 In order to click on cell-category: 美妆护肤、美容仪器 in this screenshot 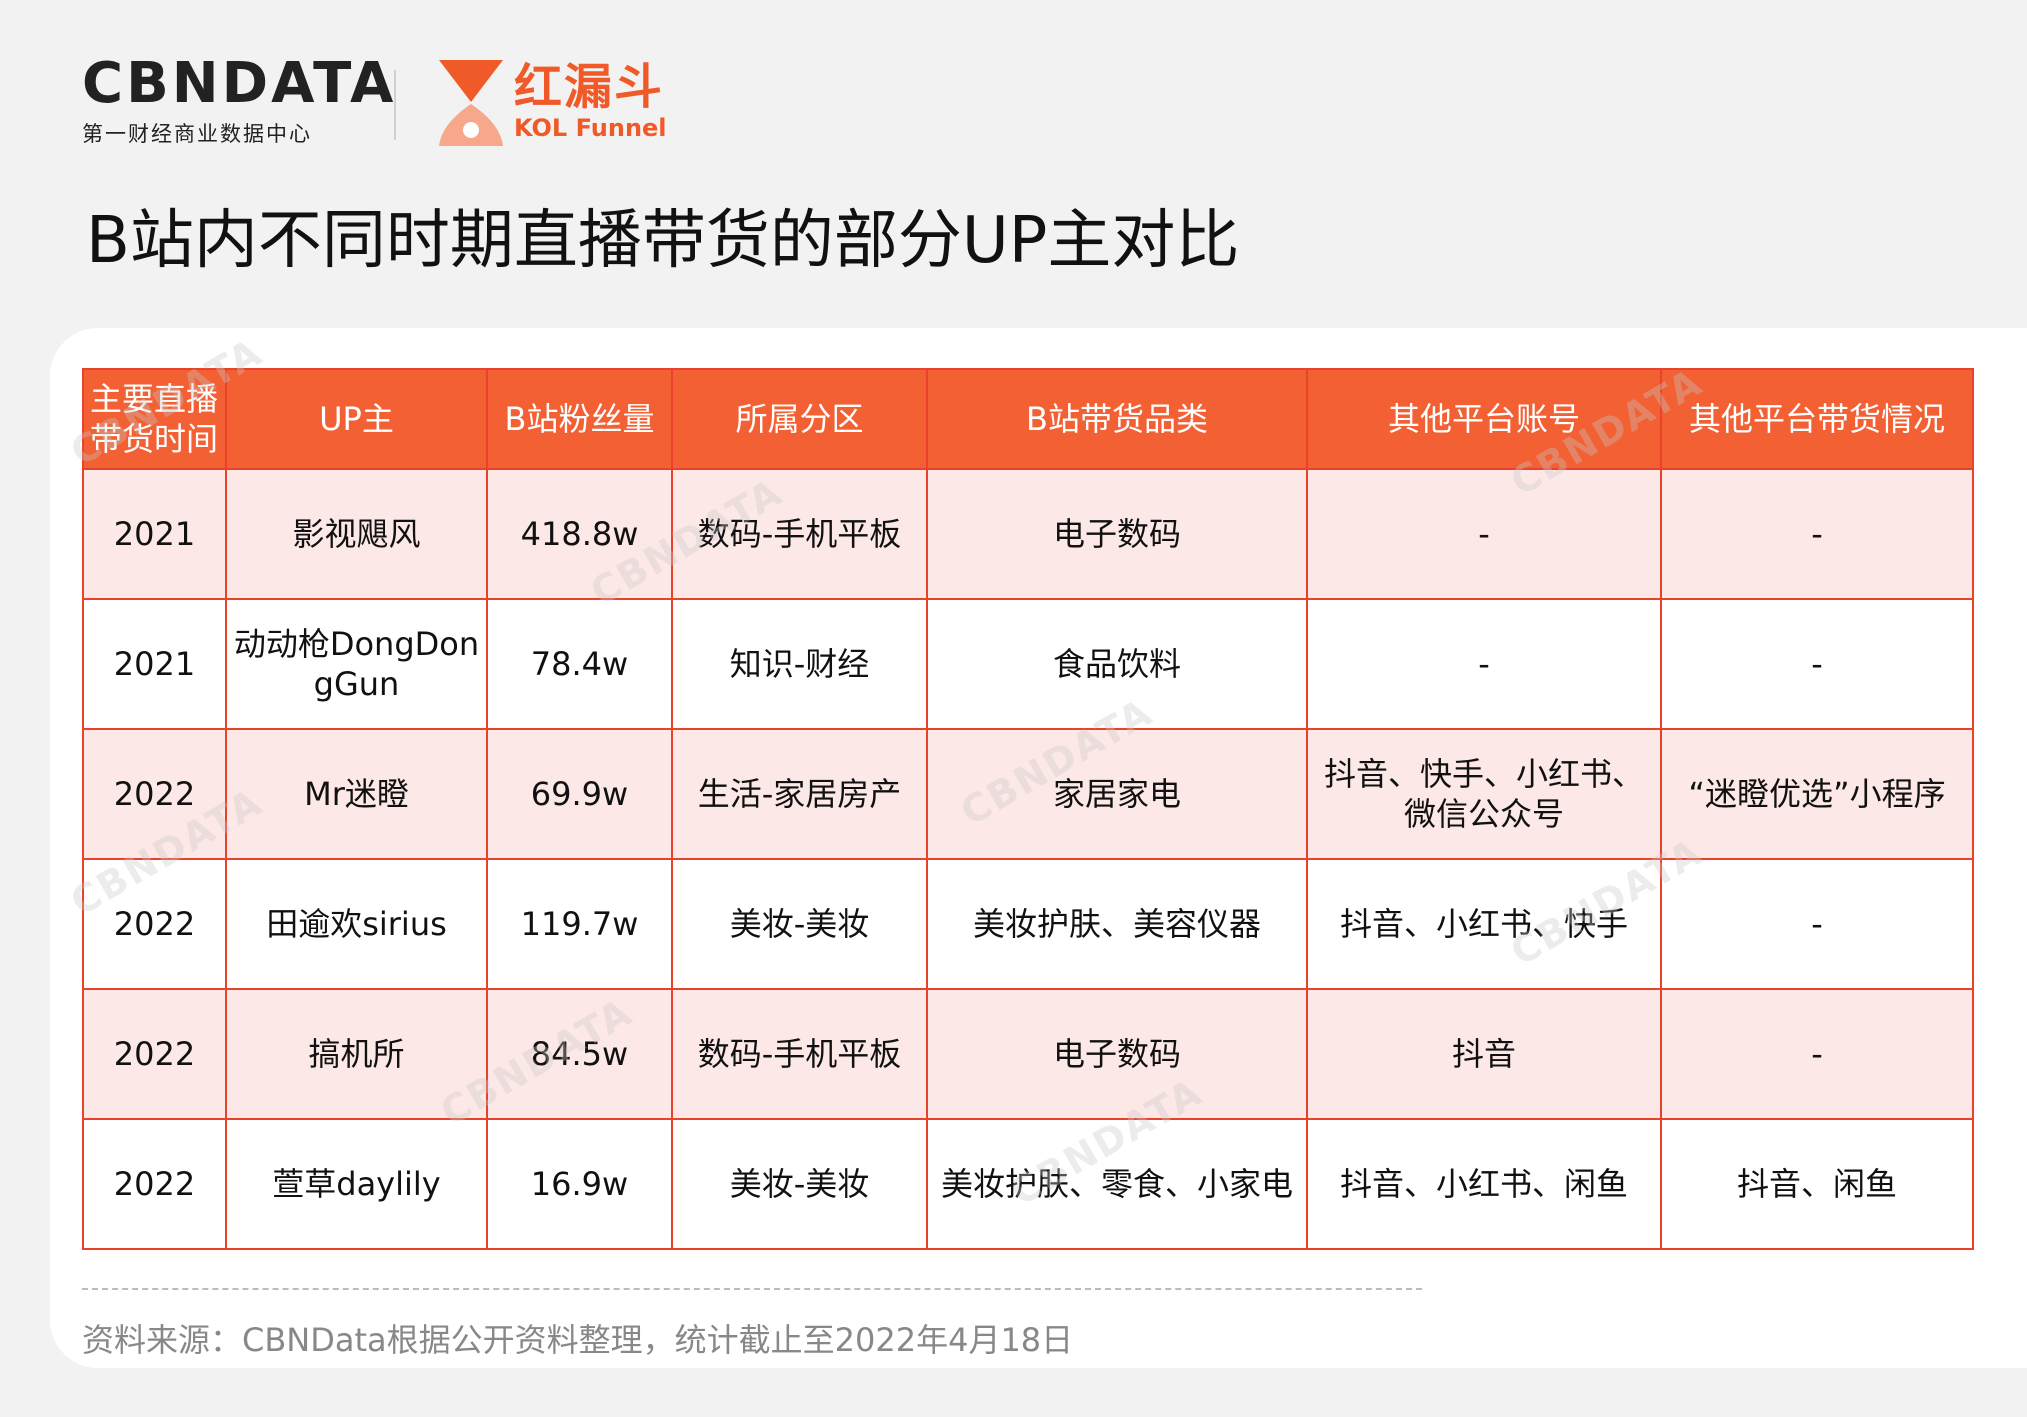, I will do `click(1117, 924)`.